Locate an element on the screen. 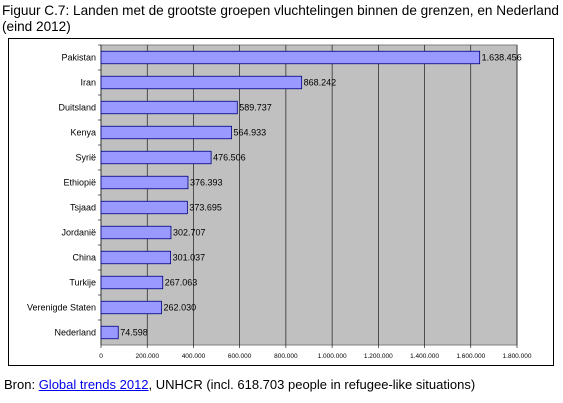  category-label: Verenigde Staten is located at coordinates (61, 308).